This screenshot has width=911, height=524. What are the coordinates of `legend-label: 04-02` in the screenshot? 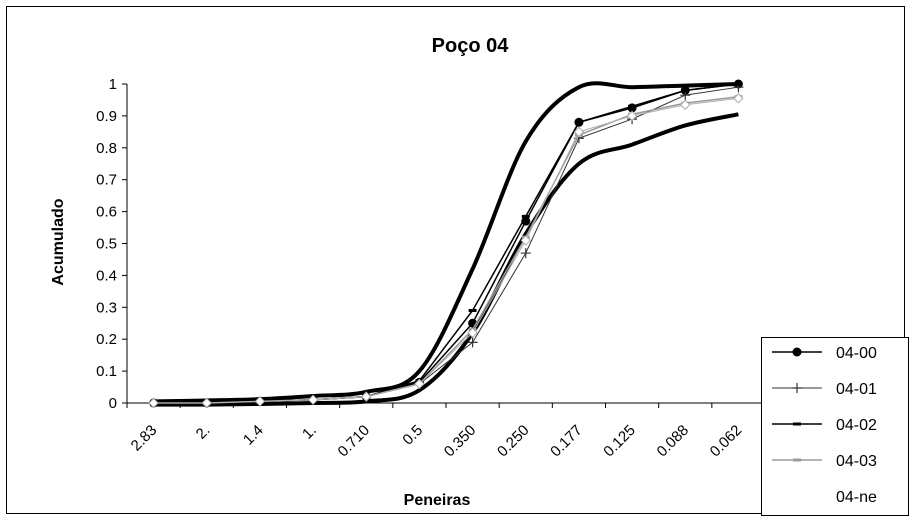 It's located at (856, 425).